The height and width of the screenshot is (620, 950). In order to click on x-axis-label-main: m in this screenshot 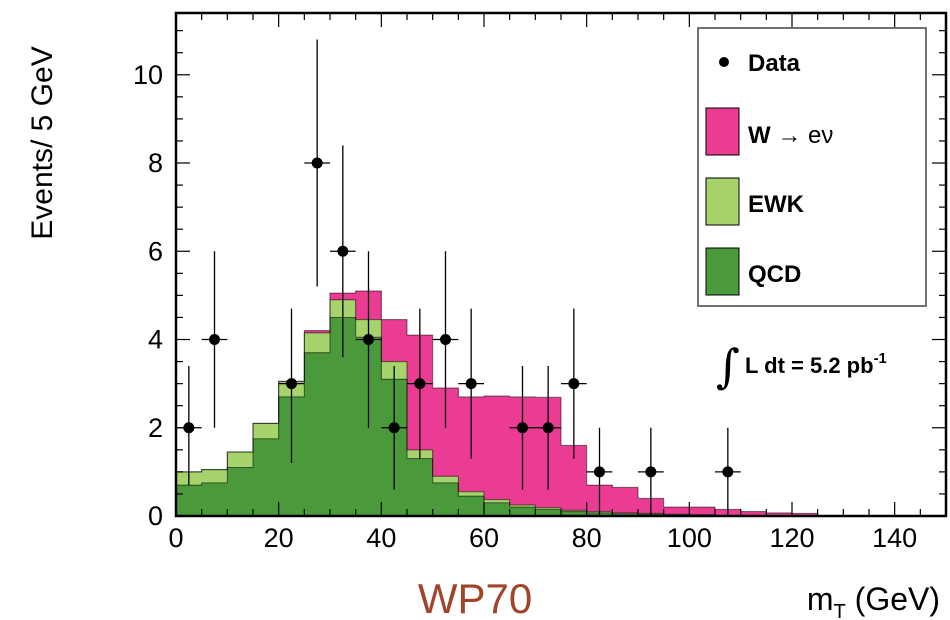, I will do `click(820, 599)`.